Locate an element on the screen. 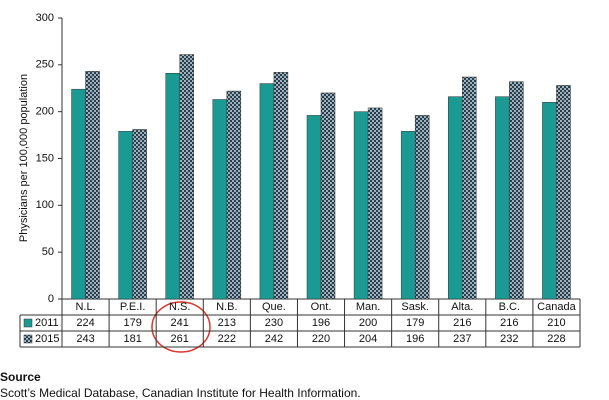  table-value: 228 is located at coordinates (556, 339).